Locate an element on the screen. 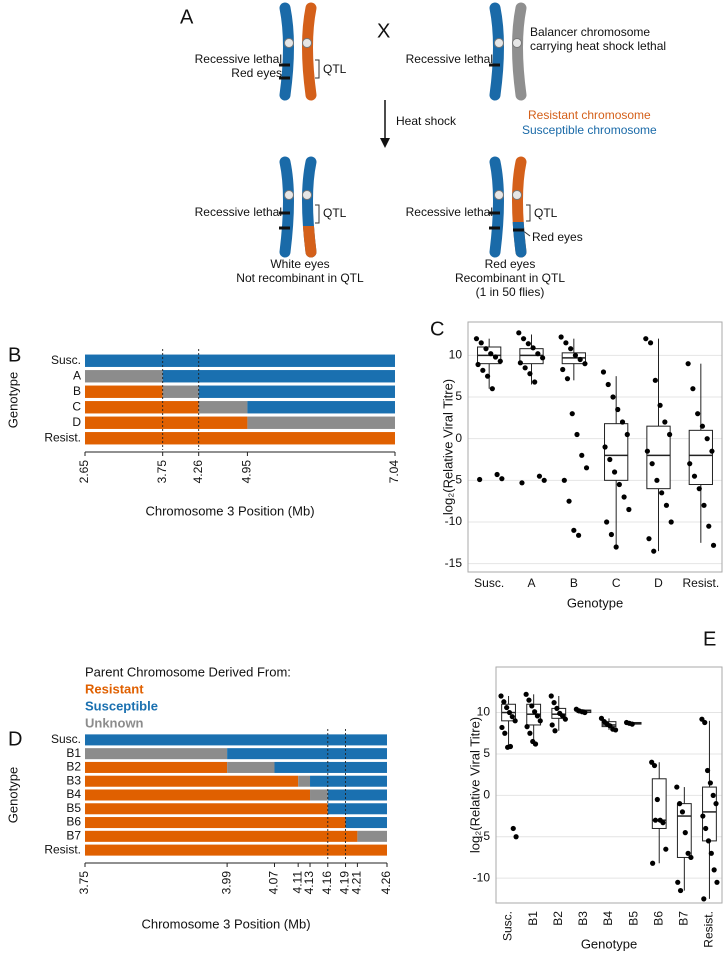  y-tick-label: -5 is located at coordinates (484, 836).